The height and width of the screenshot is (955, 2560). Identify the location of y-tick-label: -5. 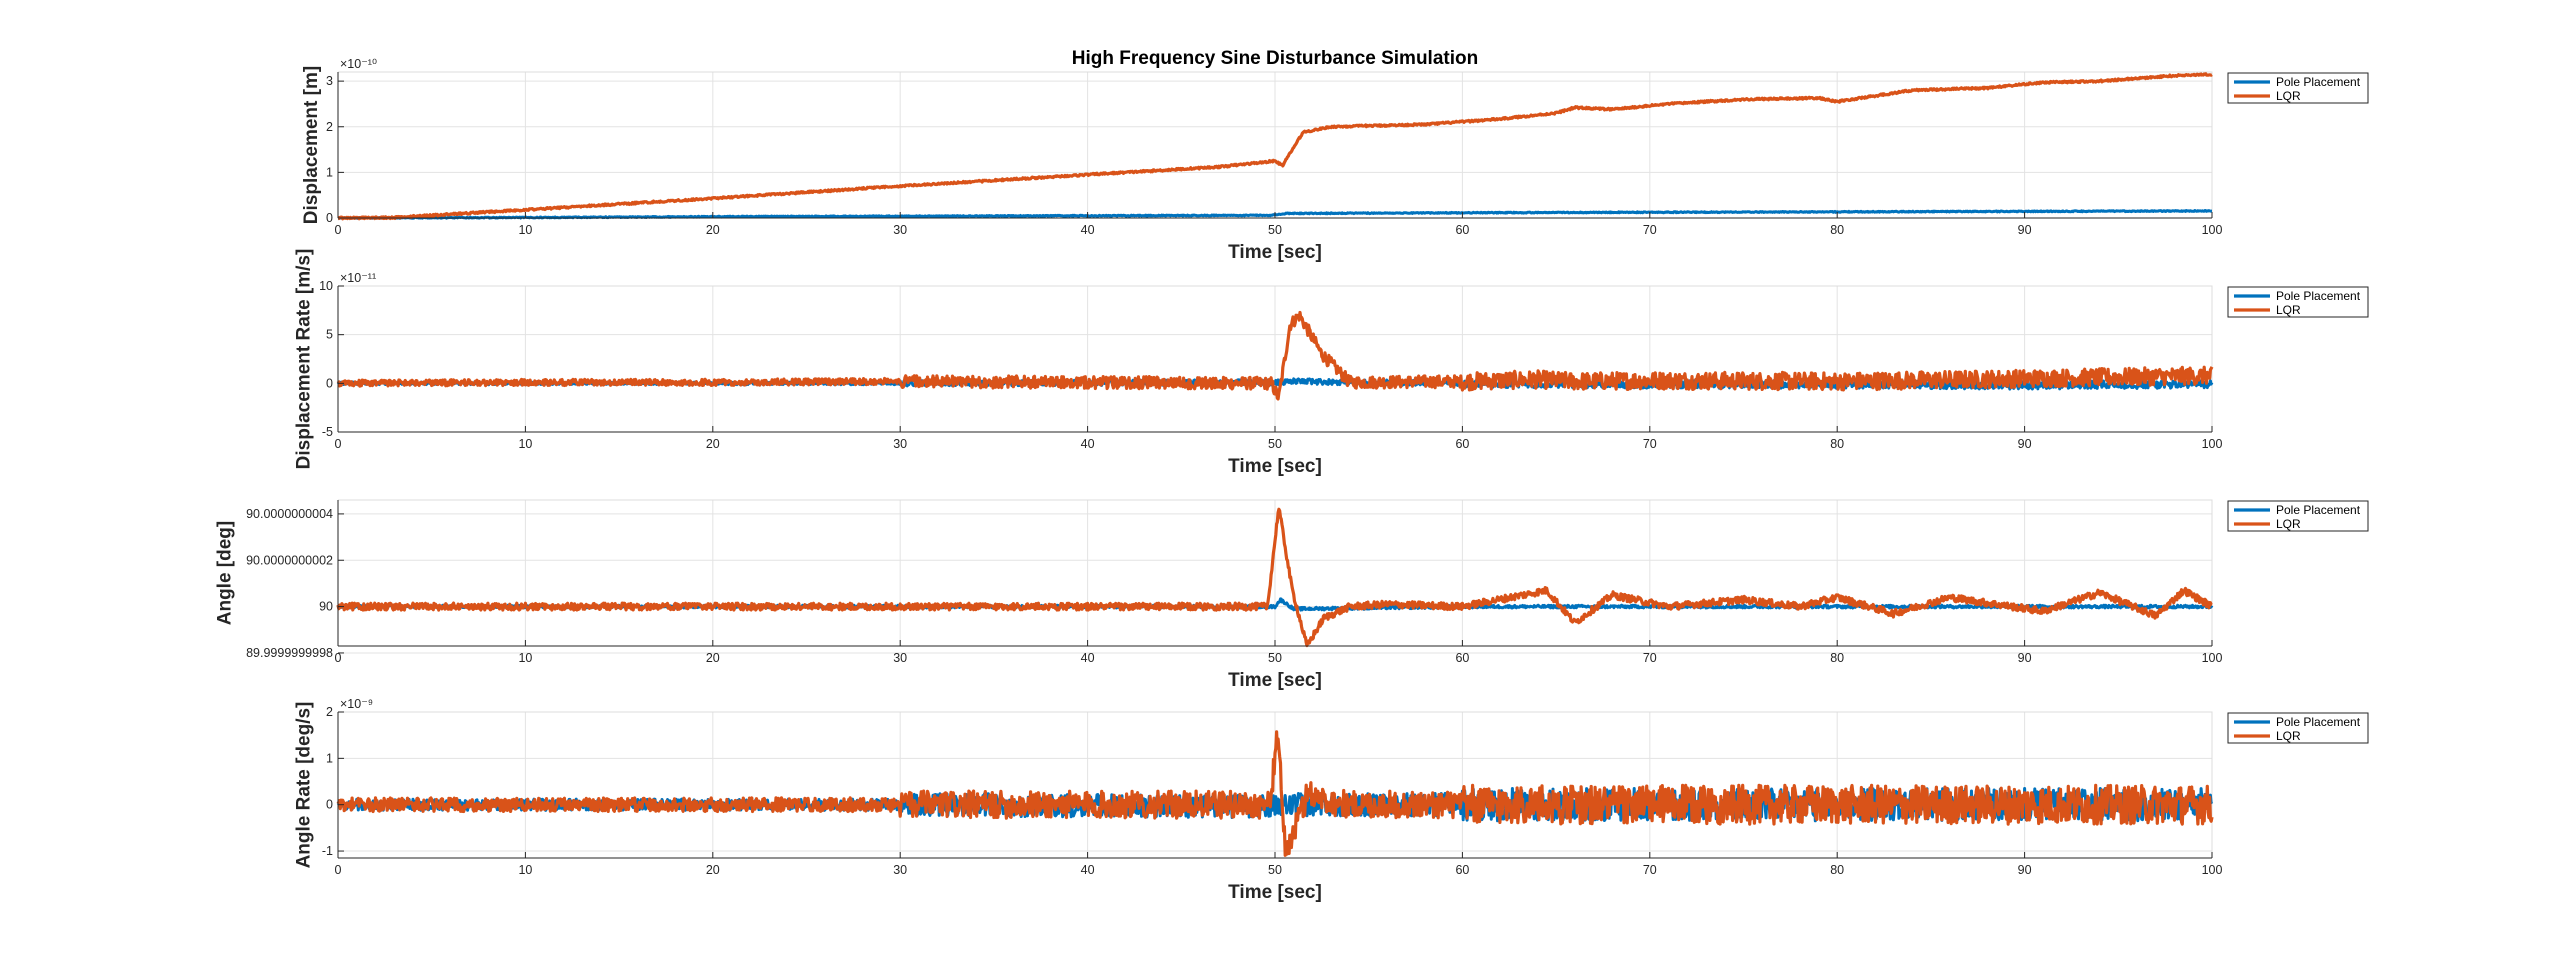
(327, 432).